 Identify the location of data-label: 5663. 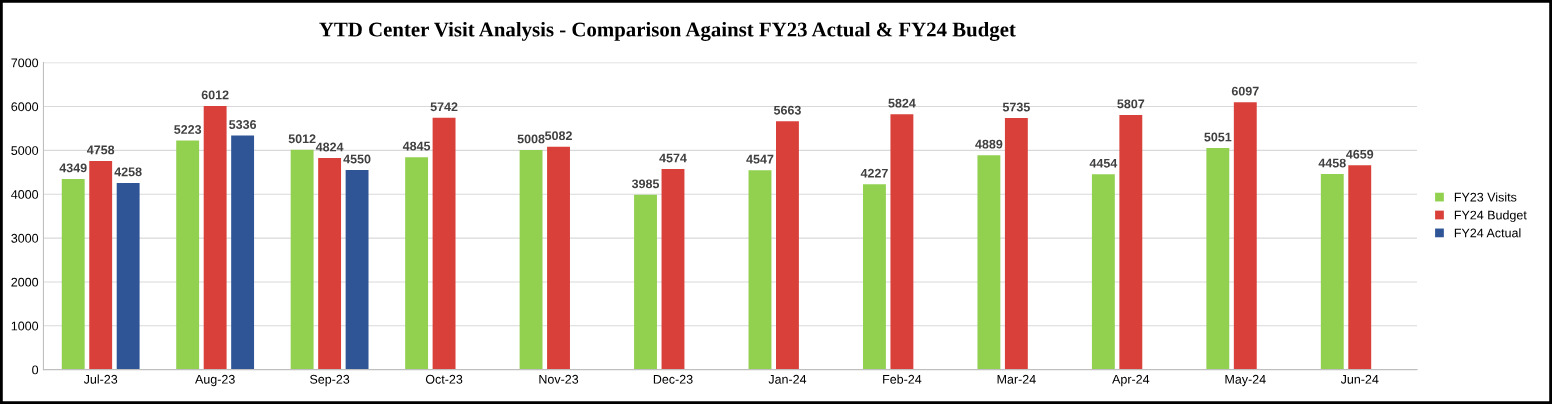
(787, 110).